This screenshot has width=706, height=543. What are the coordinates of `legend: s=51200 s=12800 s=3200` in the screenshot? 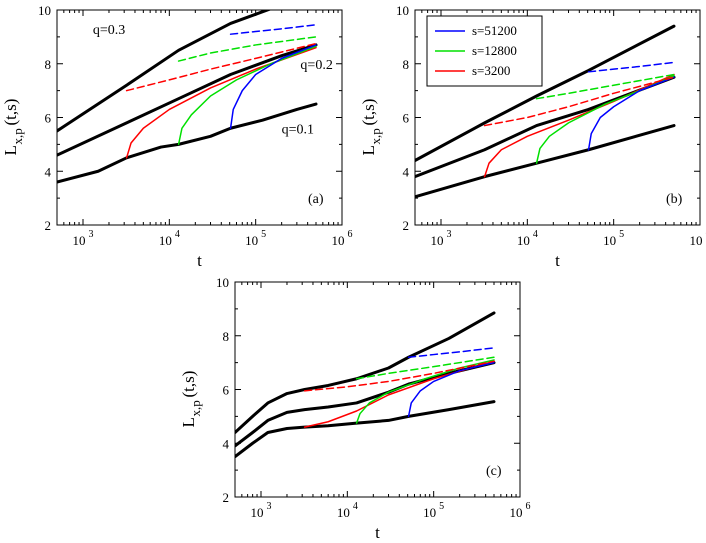 It's located at (484, 51).